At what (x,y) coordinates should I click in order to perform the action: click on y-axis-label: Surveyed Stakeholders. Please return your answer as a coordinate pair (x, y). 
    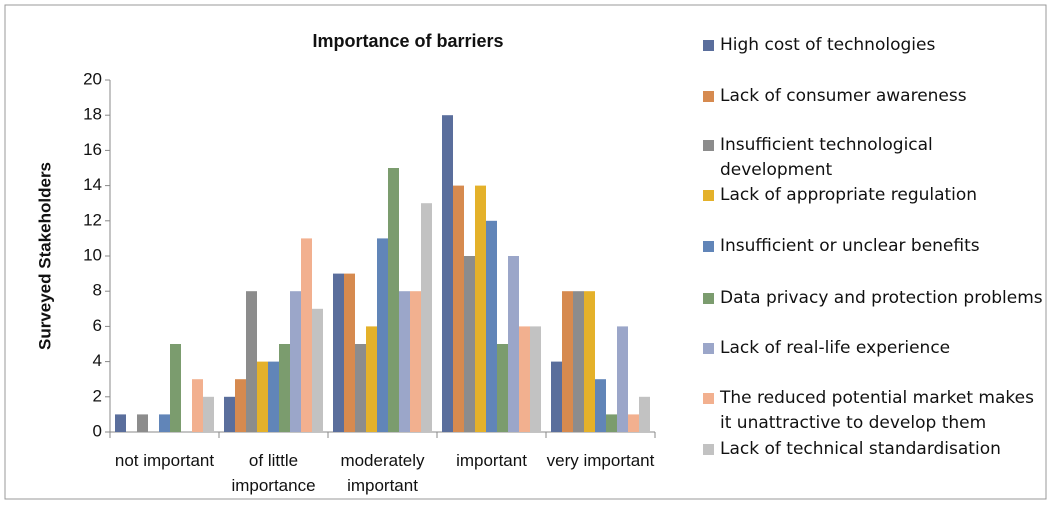
    Looking at the image, I should click on (44, 256).